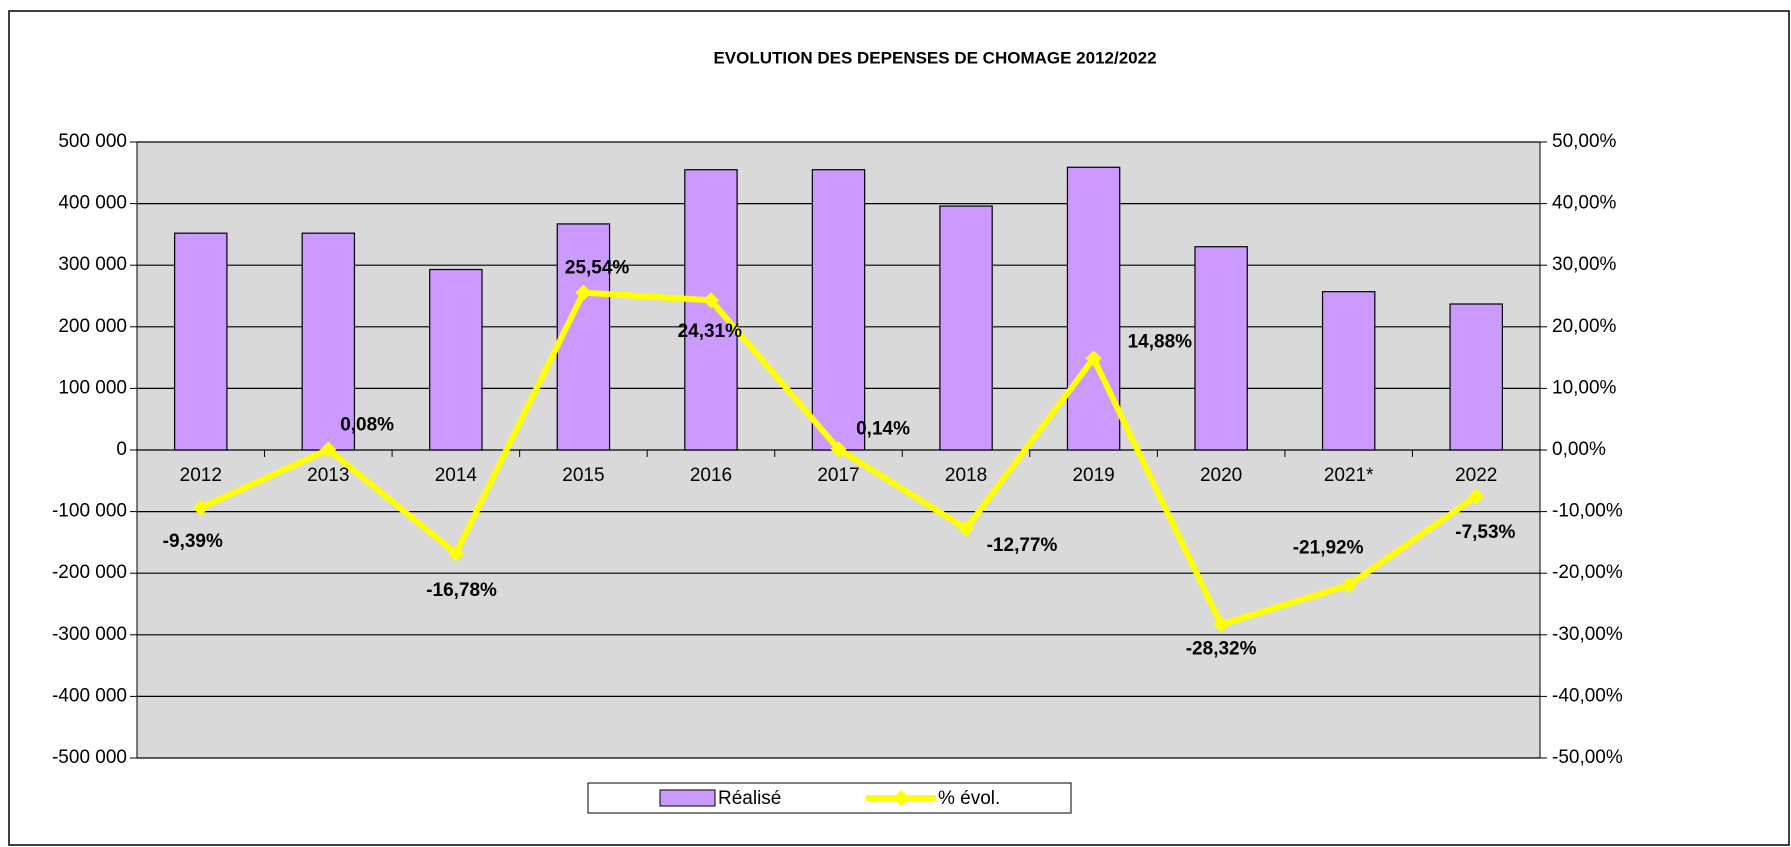 This screenshot has height=847, width=1791. Describe the element at coordinates (89, 634) in the screenshot. I see `y-tick-label: -300 000` at that location.